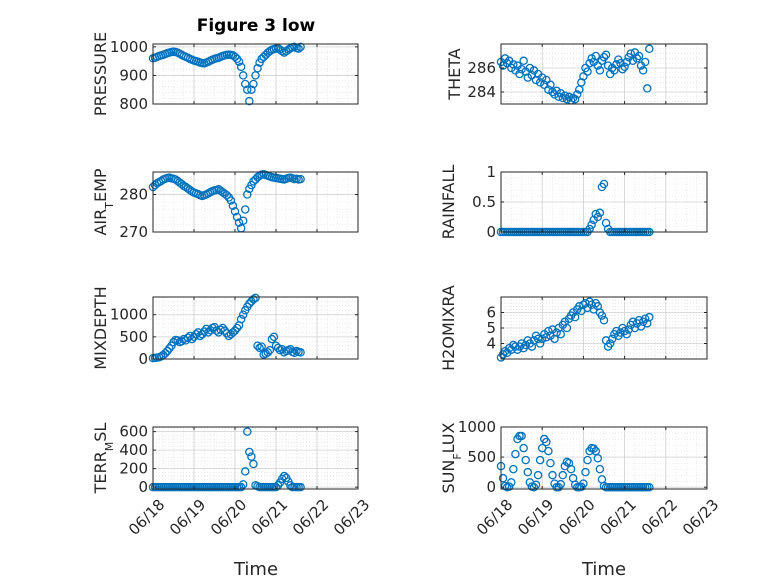 The image size is (778, 583). Describe the element at coordinates (133, 104) in the screenshot. I see `y-tick-label: 800` at that location.